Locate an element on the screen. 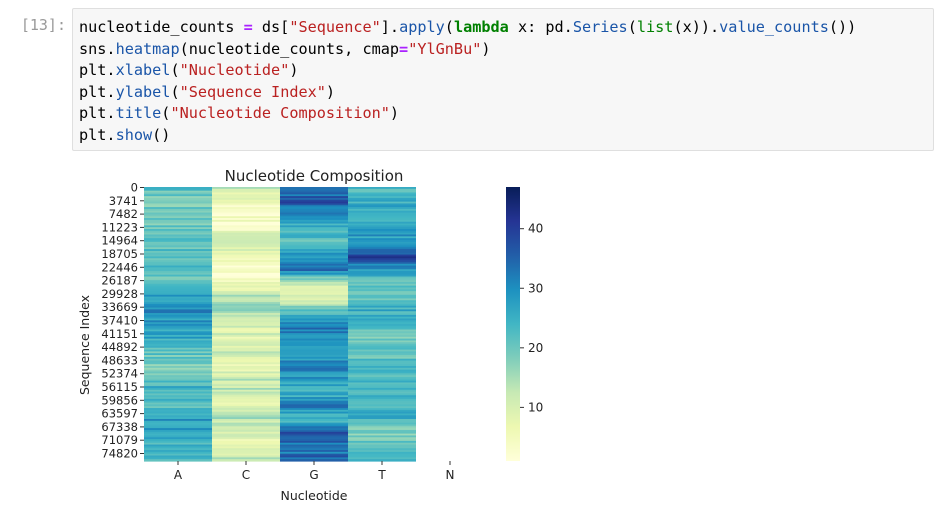  y-axis-label: Sequence Index is located at coordinates (84, 345).